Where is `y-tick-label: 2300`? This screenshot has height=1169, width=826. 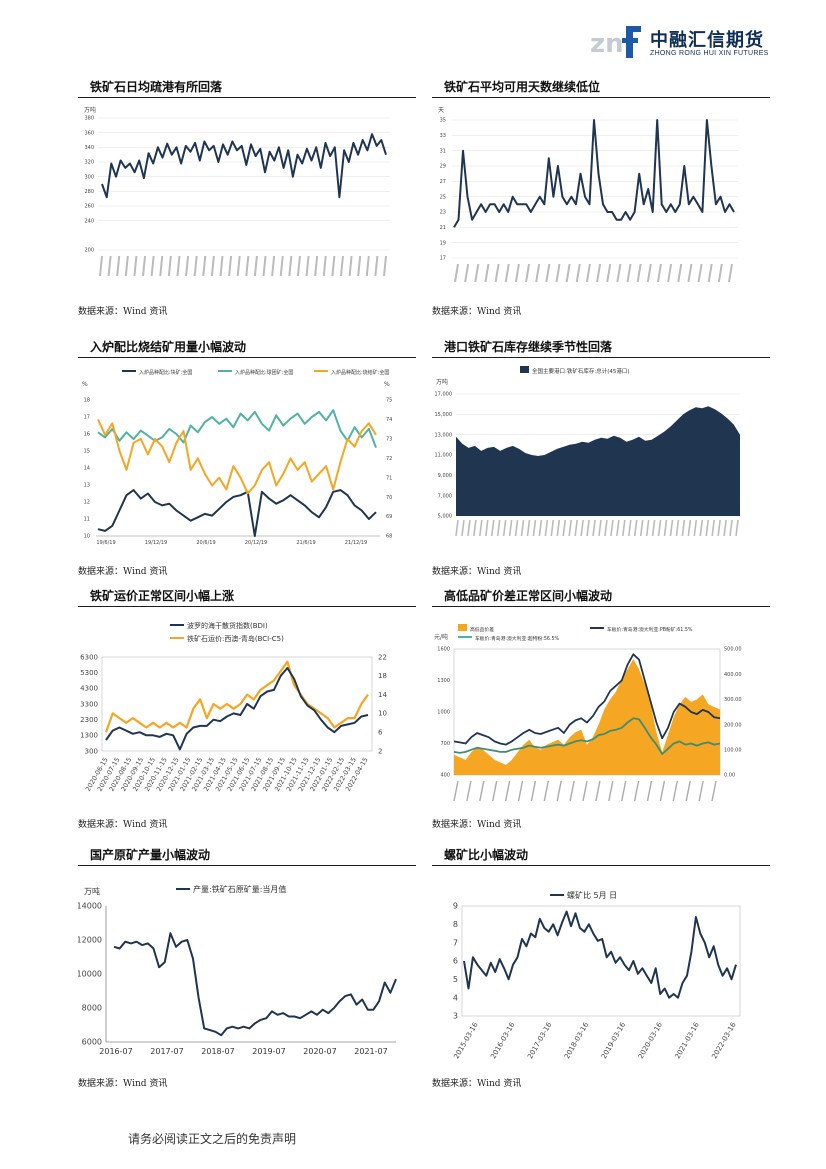 y-tick-label: 2300 is located at coordinates (89, 720).